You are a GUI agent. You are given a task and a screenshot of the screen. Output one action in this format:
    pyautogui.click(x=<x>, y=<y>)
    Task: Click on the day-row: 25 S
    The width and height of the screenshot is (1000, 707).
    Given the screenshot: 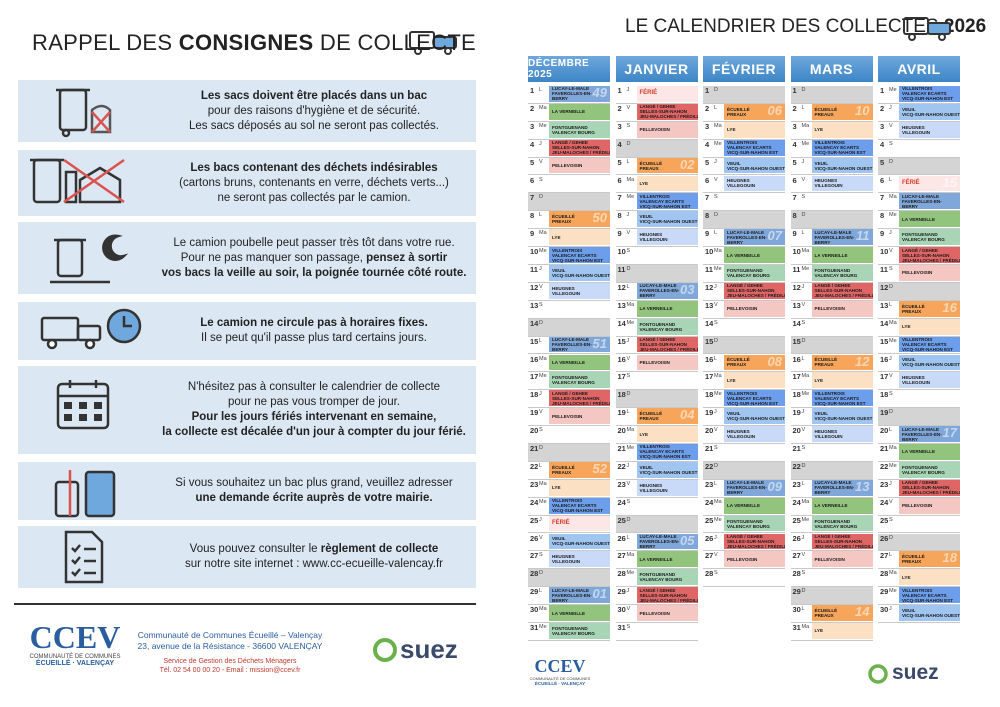 What is the action you would take?
    pyautogui.click(x=919, y=524)
    